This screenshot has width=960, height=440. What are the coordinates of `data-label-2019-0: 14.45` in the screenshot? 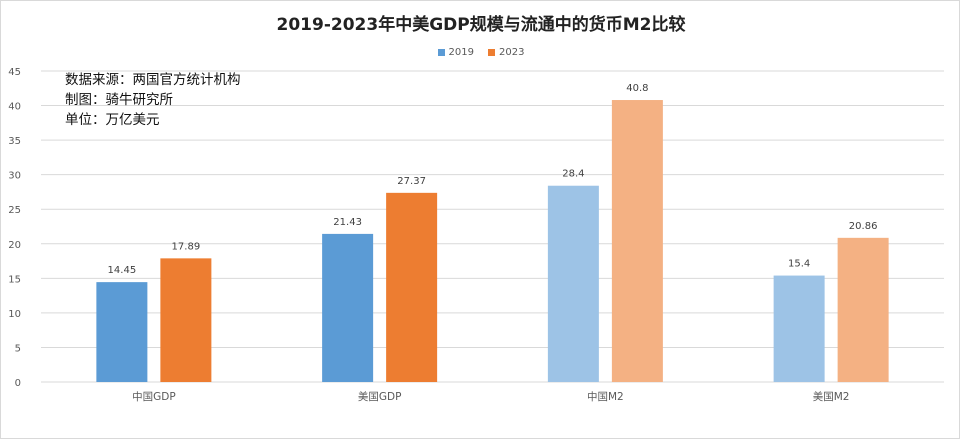 It's located at (122, 270).